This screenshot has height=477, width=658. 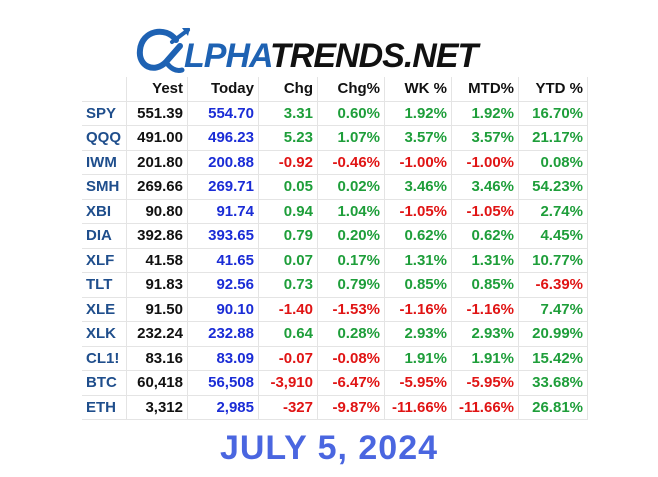 What do you see at coordinates (104, 383) in the screenshot?
I see `symbol-cell: BTC` at bounding box center [104, 383].